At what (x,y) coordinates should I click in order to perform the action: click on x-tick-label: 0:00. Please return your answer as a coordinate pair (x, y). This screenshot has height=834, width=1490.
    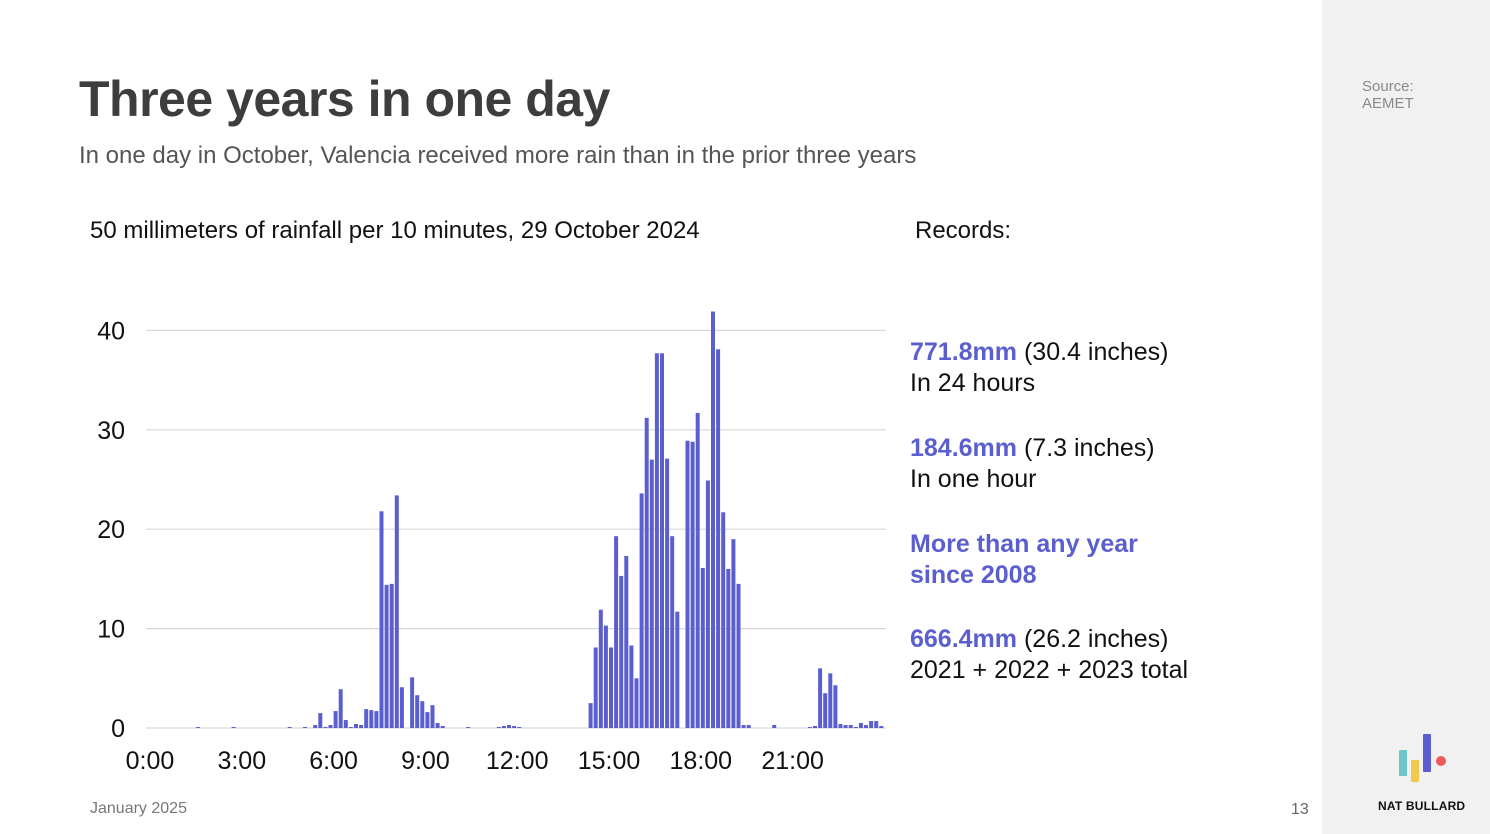
    Looking at the image, I should click on (150, 761).